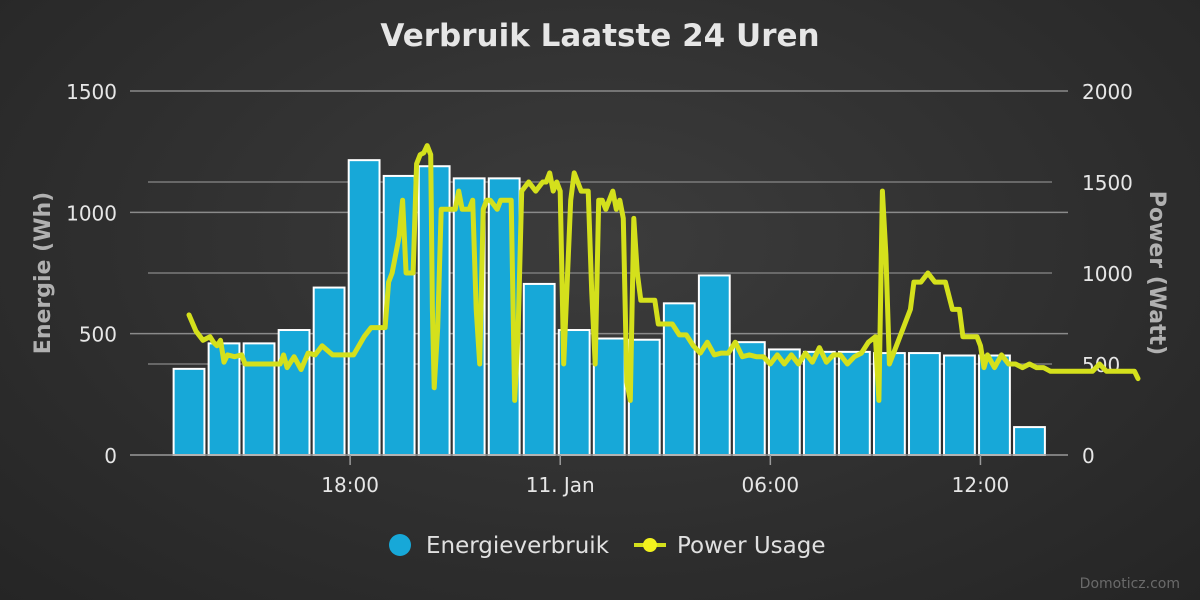  Describe the element at coordinates (1107, 274) in the screenshot. I see `right-tick-label: 1000` at that location.